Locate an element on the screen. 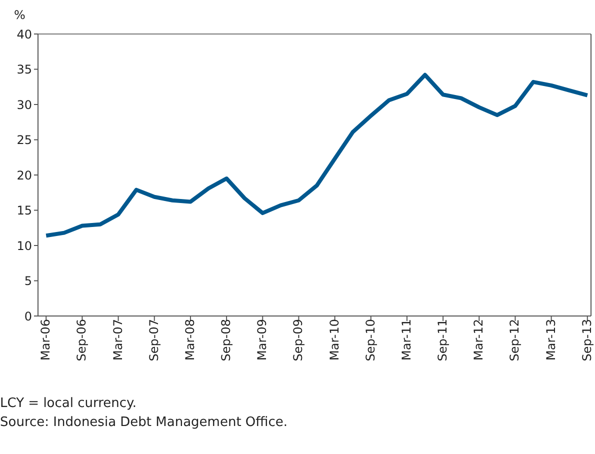 The height and width of the screenshot is (454, 595). x-tick-label: Mar-10 is located at coordinates (334, 339).